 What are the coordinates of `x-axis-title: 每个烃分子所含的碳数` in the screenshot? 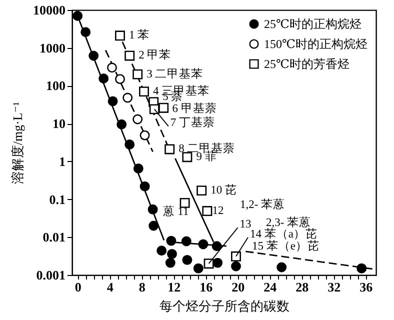 It's located at (225, 306).